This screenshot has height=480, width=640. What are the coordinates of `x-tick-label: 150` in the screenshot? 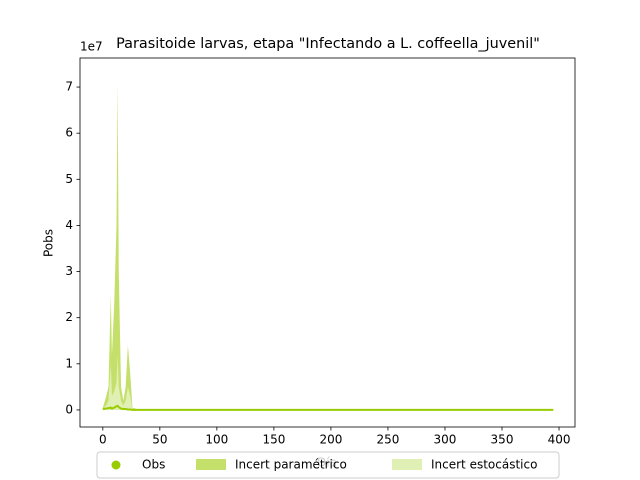 It's located at (273, 440).